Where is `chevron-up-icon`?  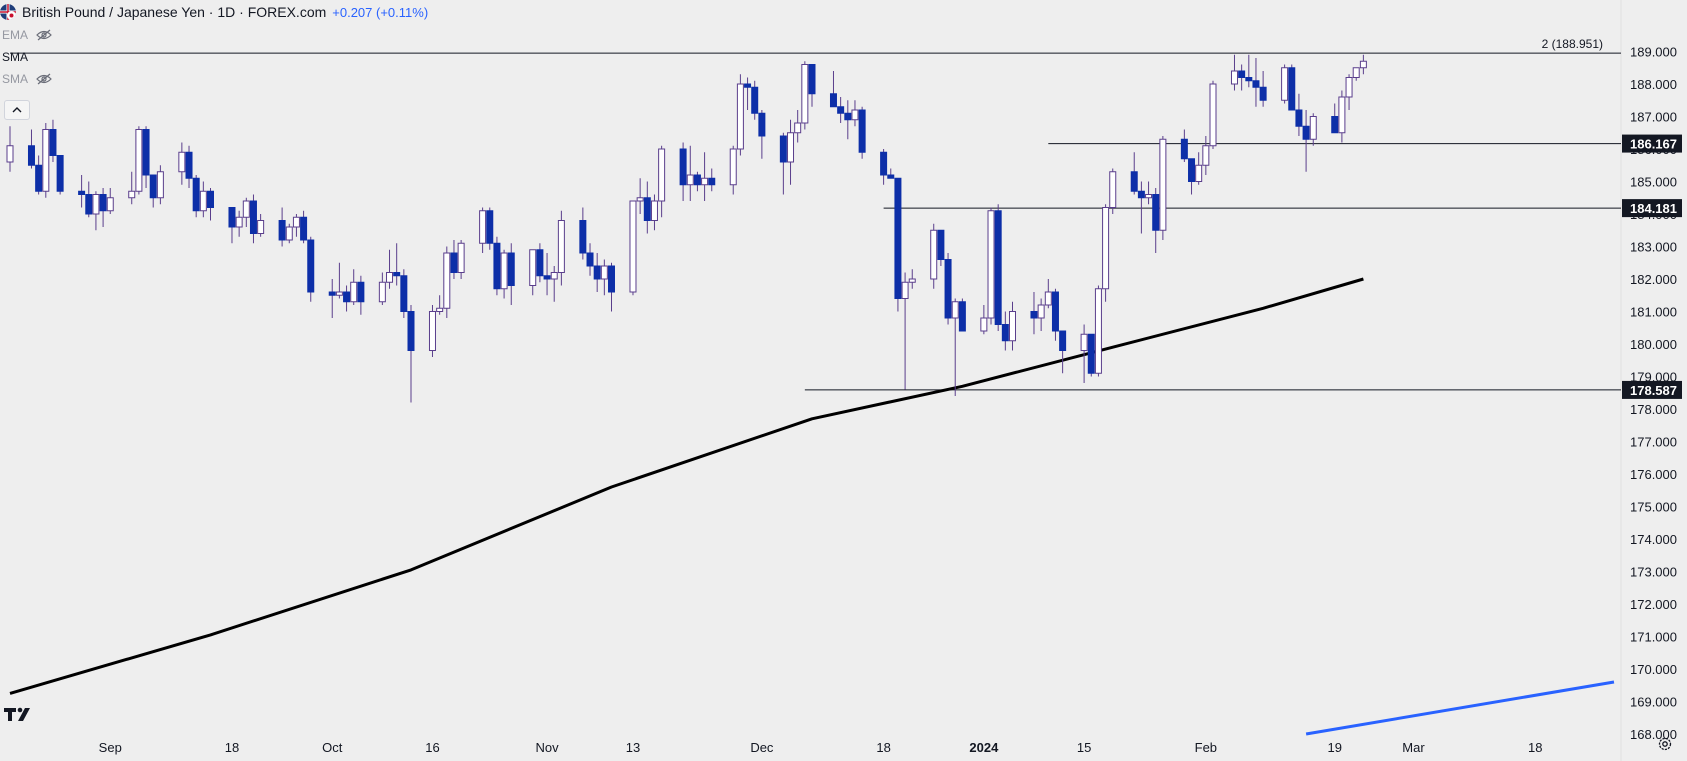
chevron-up-icon is located at coordinates (17, 110).